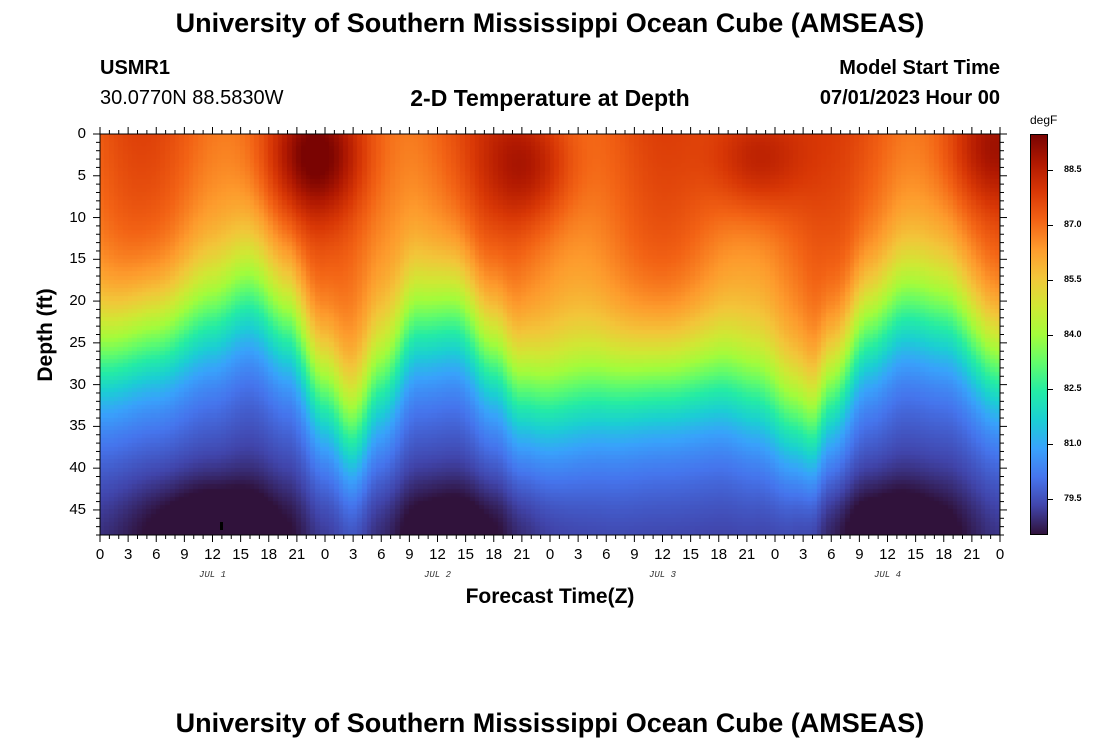 The width and height of the screenshot is (1100, 750). What do you see at coordinates (77, 342) in the screenshot?
I see `y-tick-label: 25` at bounding box center [77, 342].